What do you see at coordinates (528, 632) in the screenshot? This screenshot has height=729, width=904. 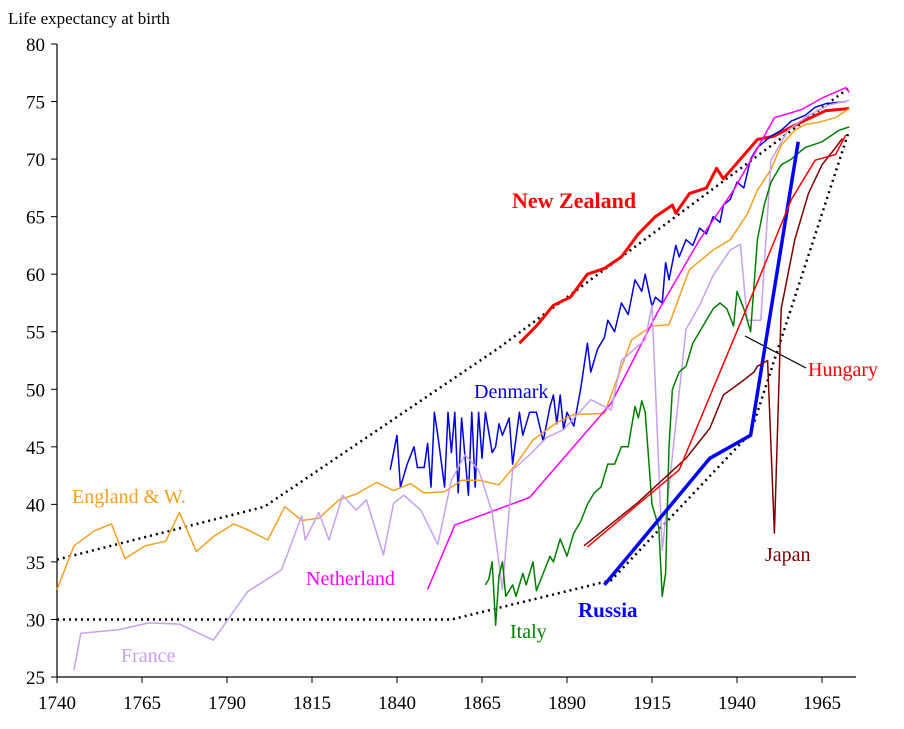 I see `series-label: Italy` at bounding box center [528, 632].